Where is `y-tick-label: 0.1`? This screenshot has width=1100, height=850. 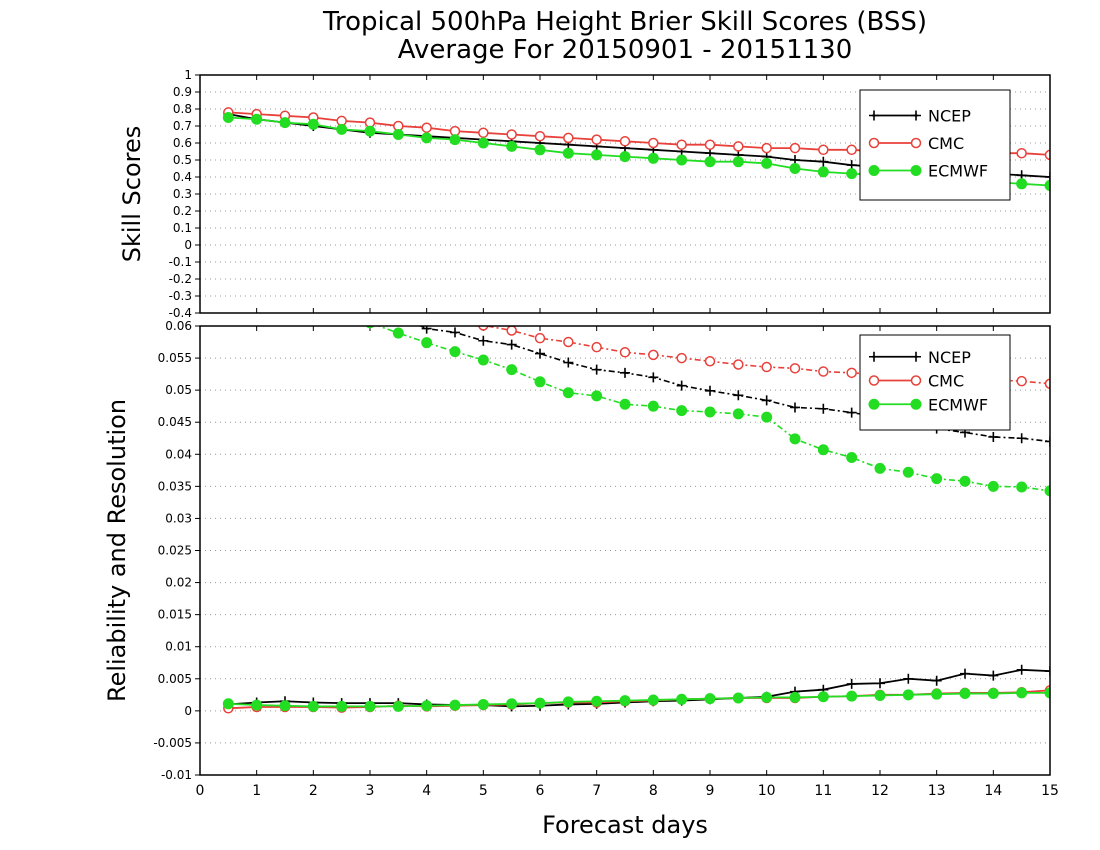 y-tick-label: 0.1 is located at coordinates (182, 228).